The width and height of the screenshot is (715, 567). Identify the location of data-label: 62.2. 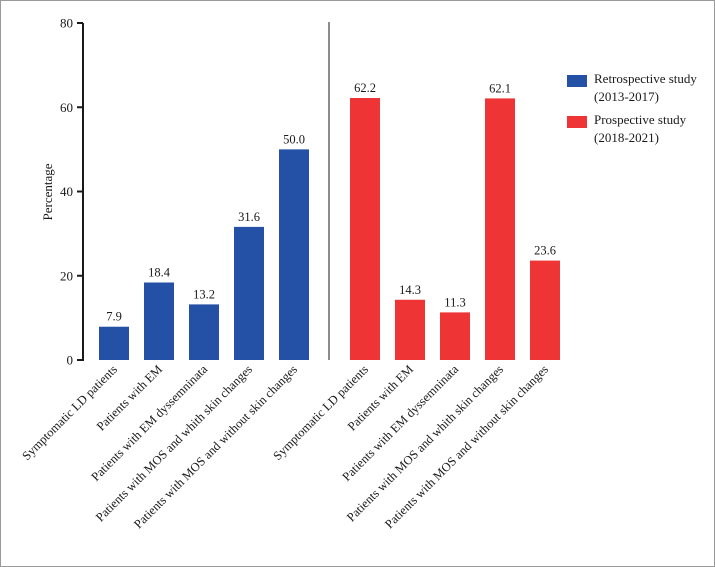
(365, 88).